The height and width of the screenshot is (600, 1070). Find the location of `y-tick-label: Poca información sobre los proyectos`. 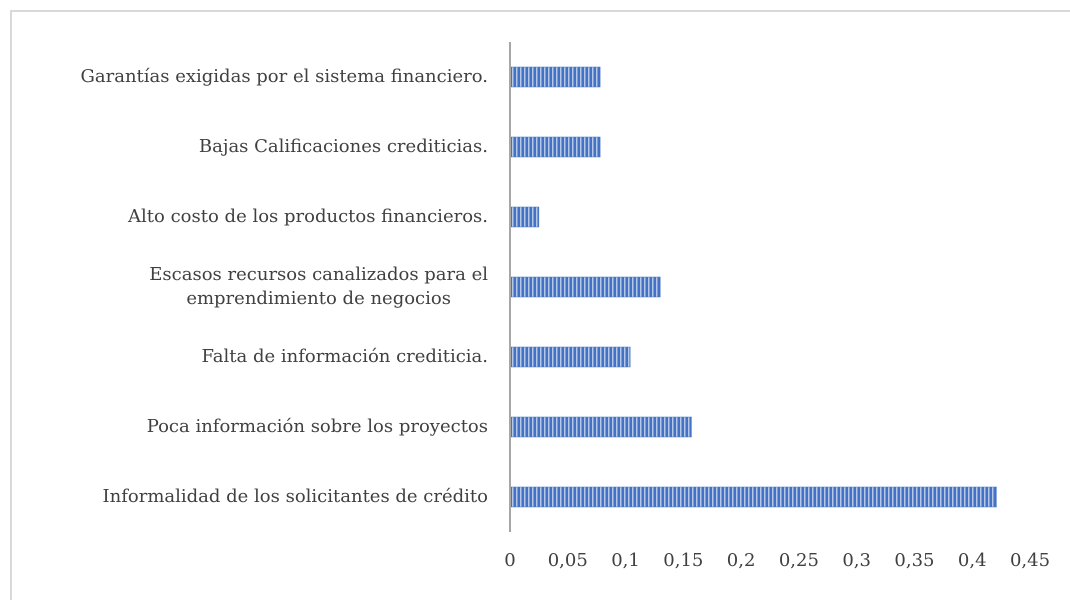

y-tick-label: Poca información sobre los proyectos is located at coordinates (317, 426).